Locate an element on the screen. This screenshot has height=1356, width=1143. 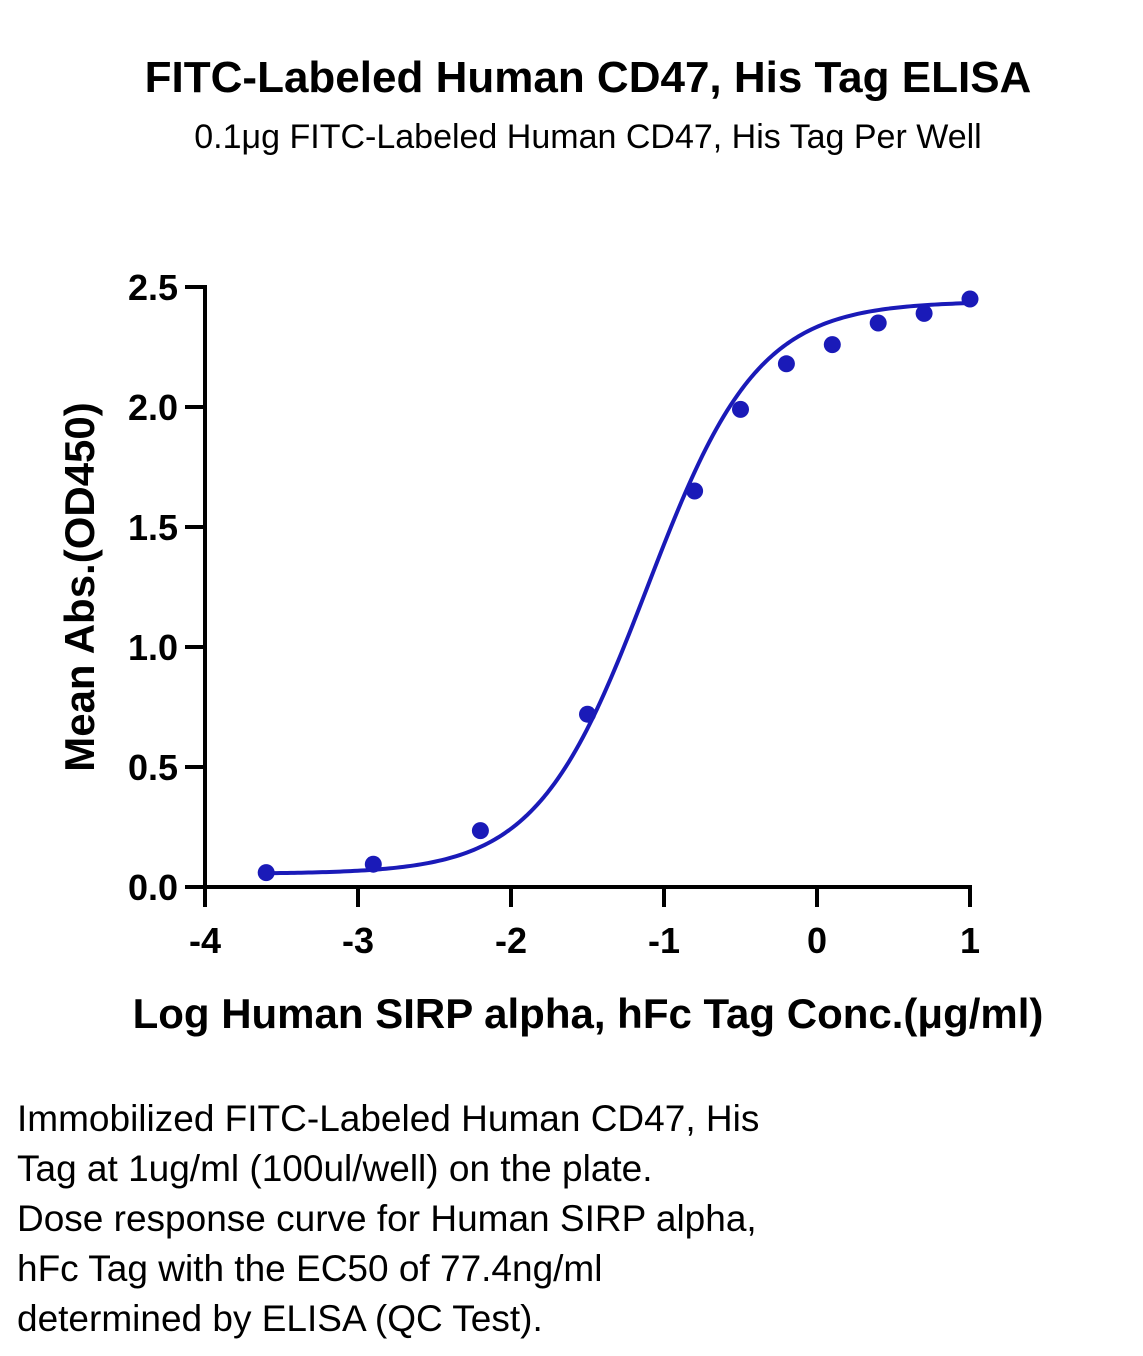
caption-line: determined by ELISA (QC Test). is located at coordinates (280, 1318).